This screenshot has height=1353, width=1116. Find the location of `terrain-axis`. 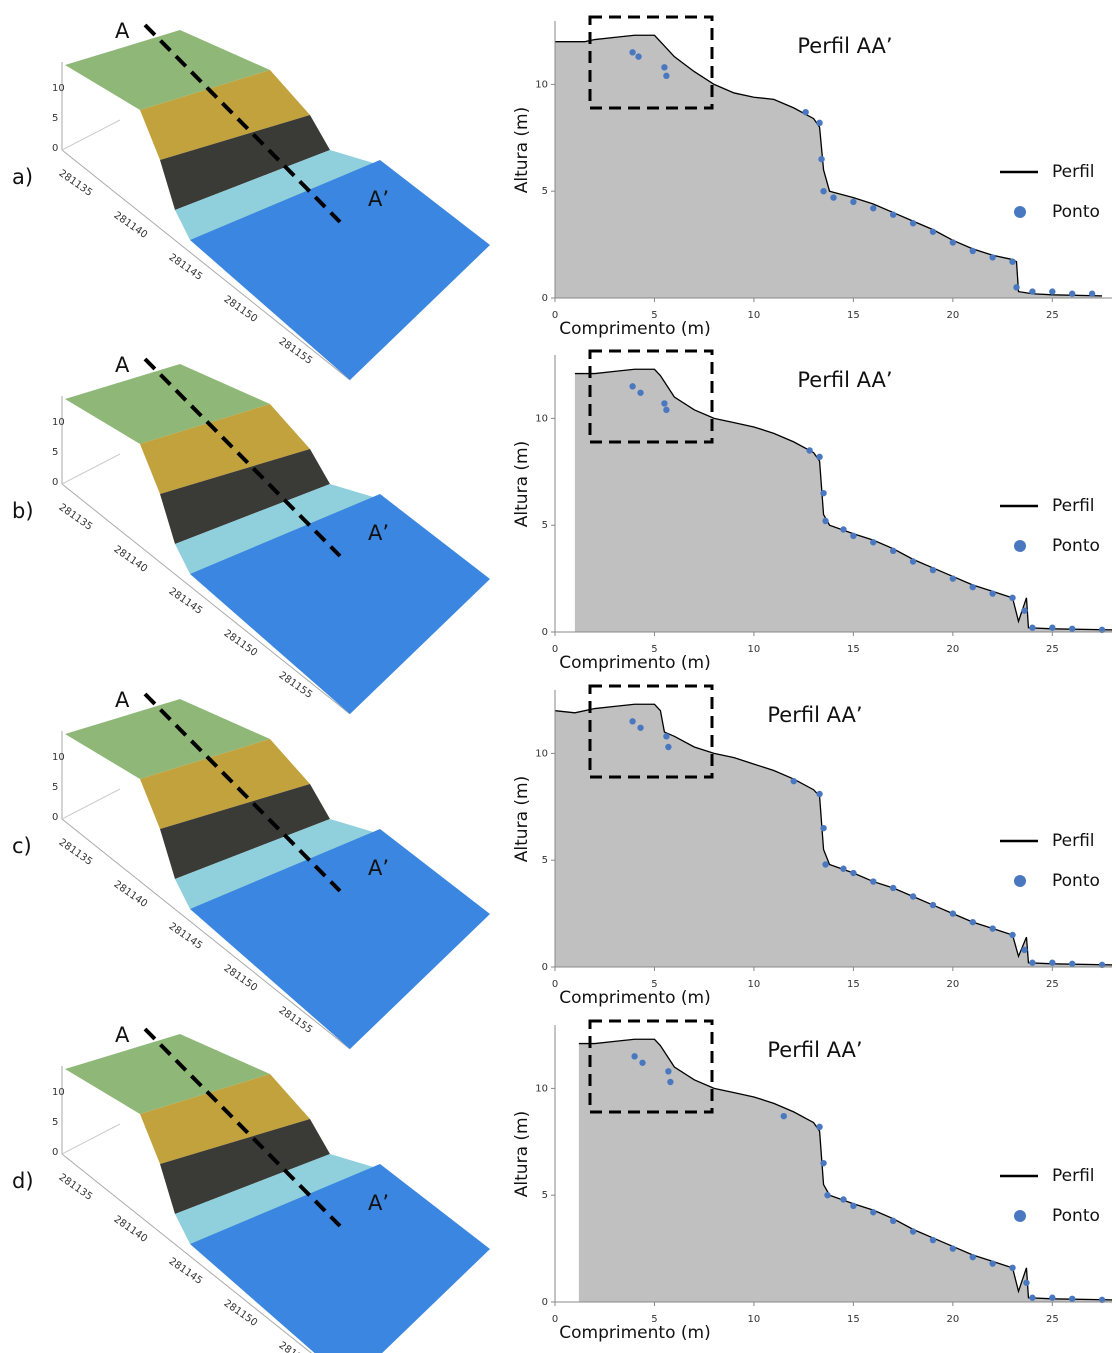

terrain-axis is located at coordinates (91, 804).